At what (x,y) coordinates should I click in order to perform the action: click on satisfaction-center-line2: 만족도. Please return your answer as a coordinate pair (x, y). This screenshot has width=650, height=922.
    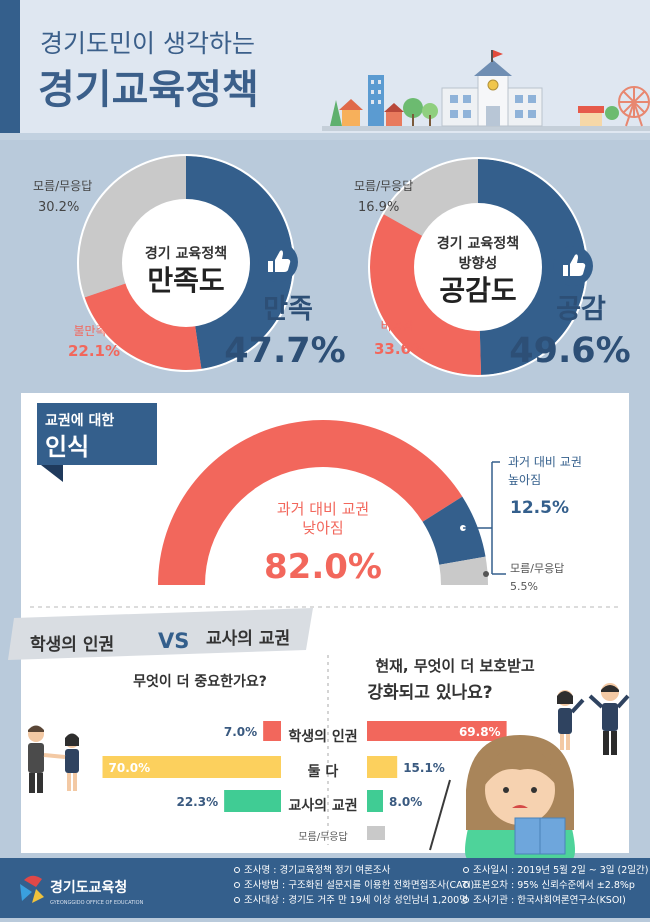
    Looking at the image, I should click on (185, 280).